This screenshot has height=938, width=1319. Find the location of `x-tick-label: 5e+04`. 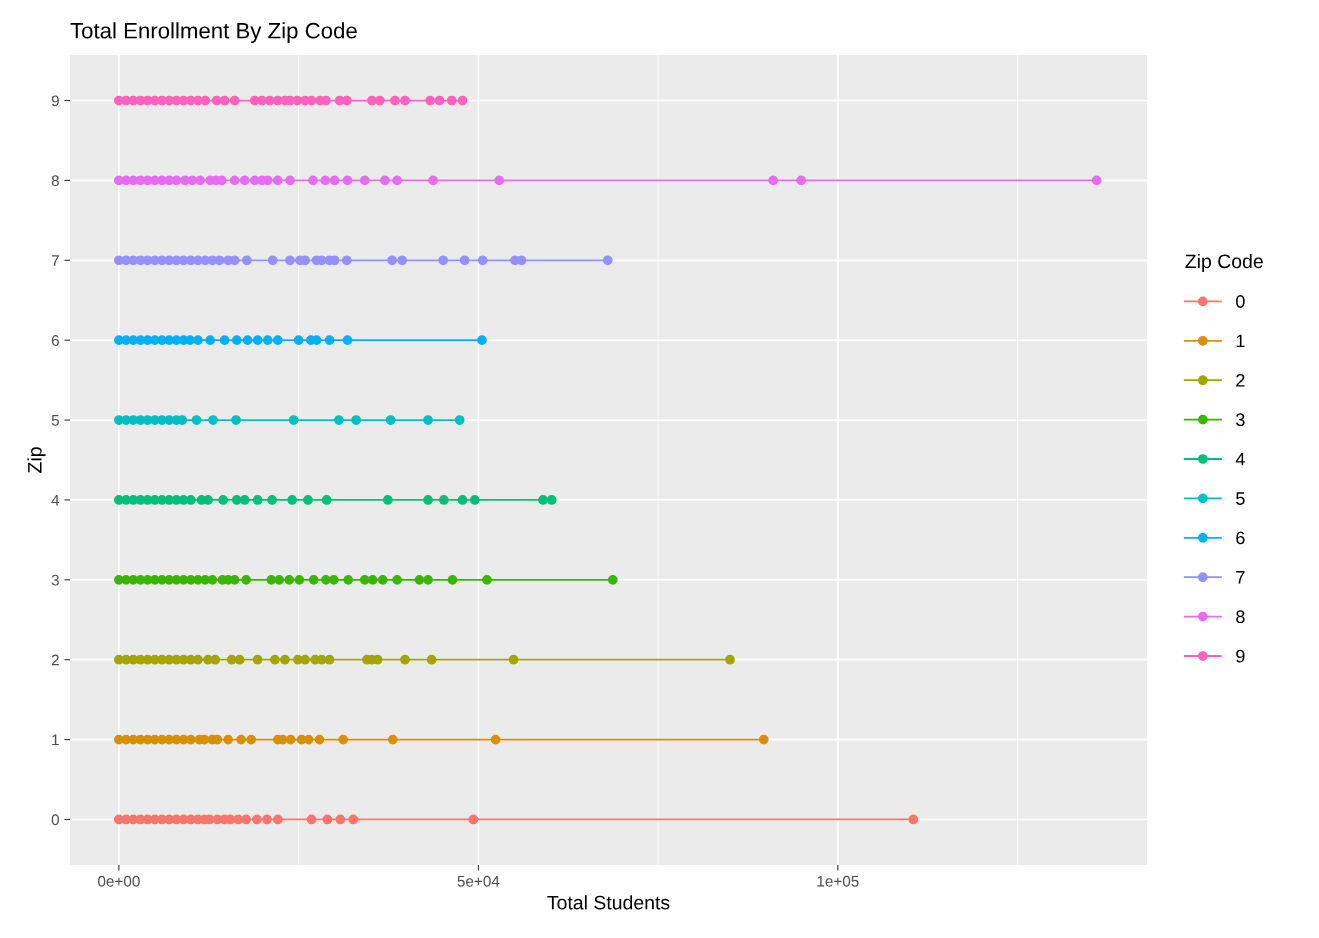

x-tick-label: 5e+04 is located at coordinates (478, 881).